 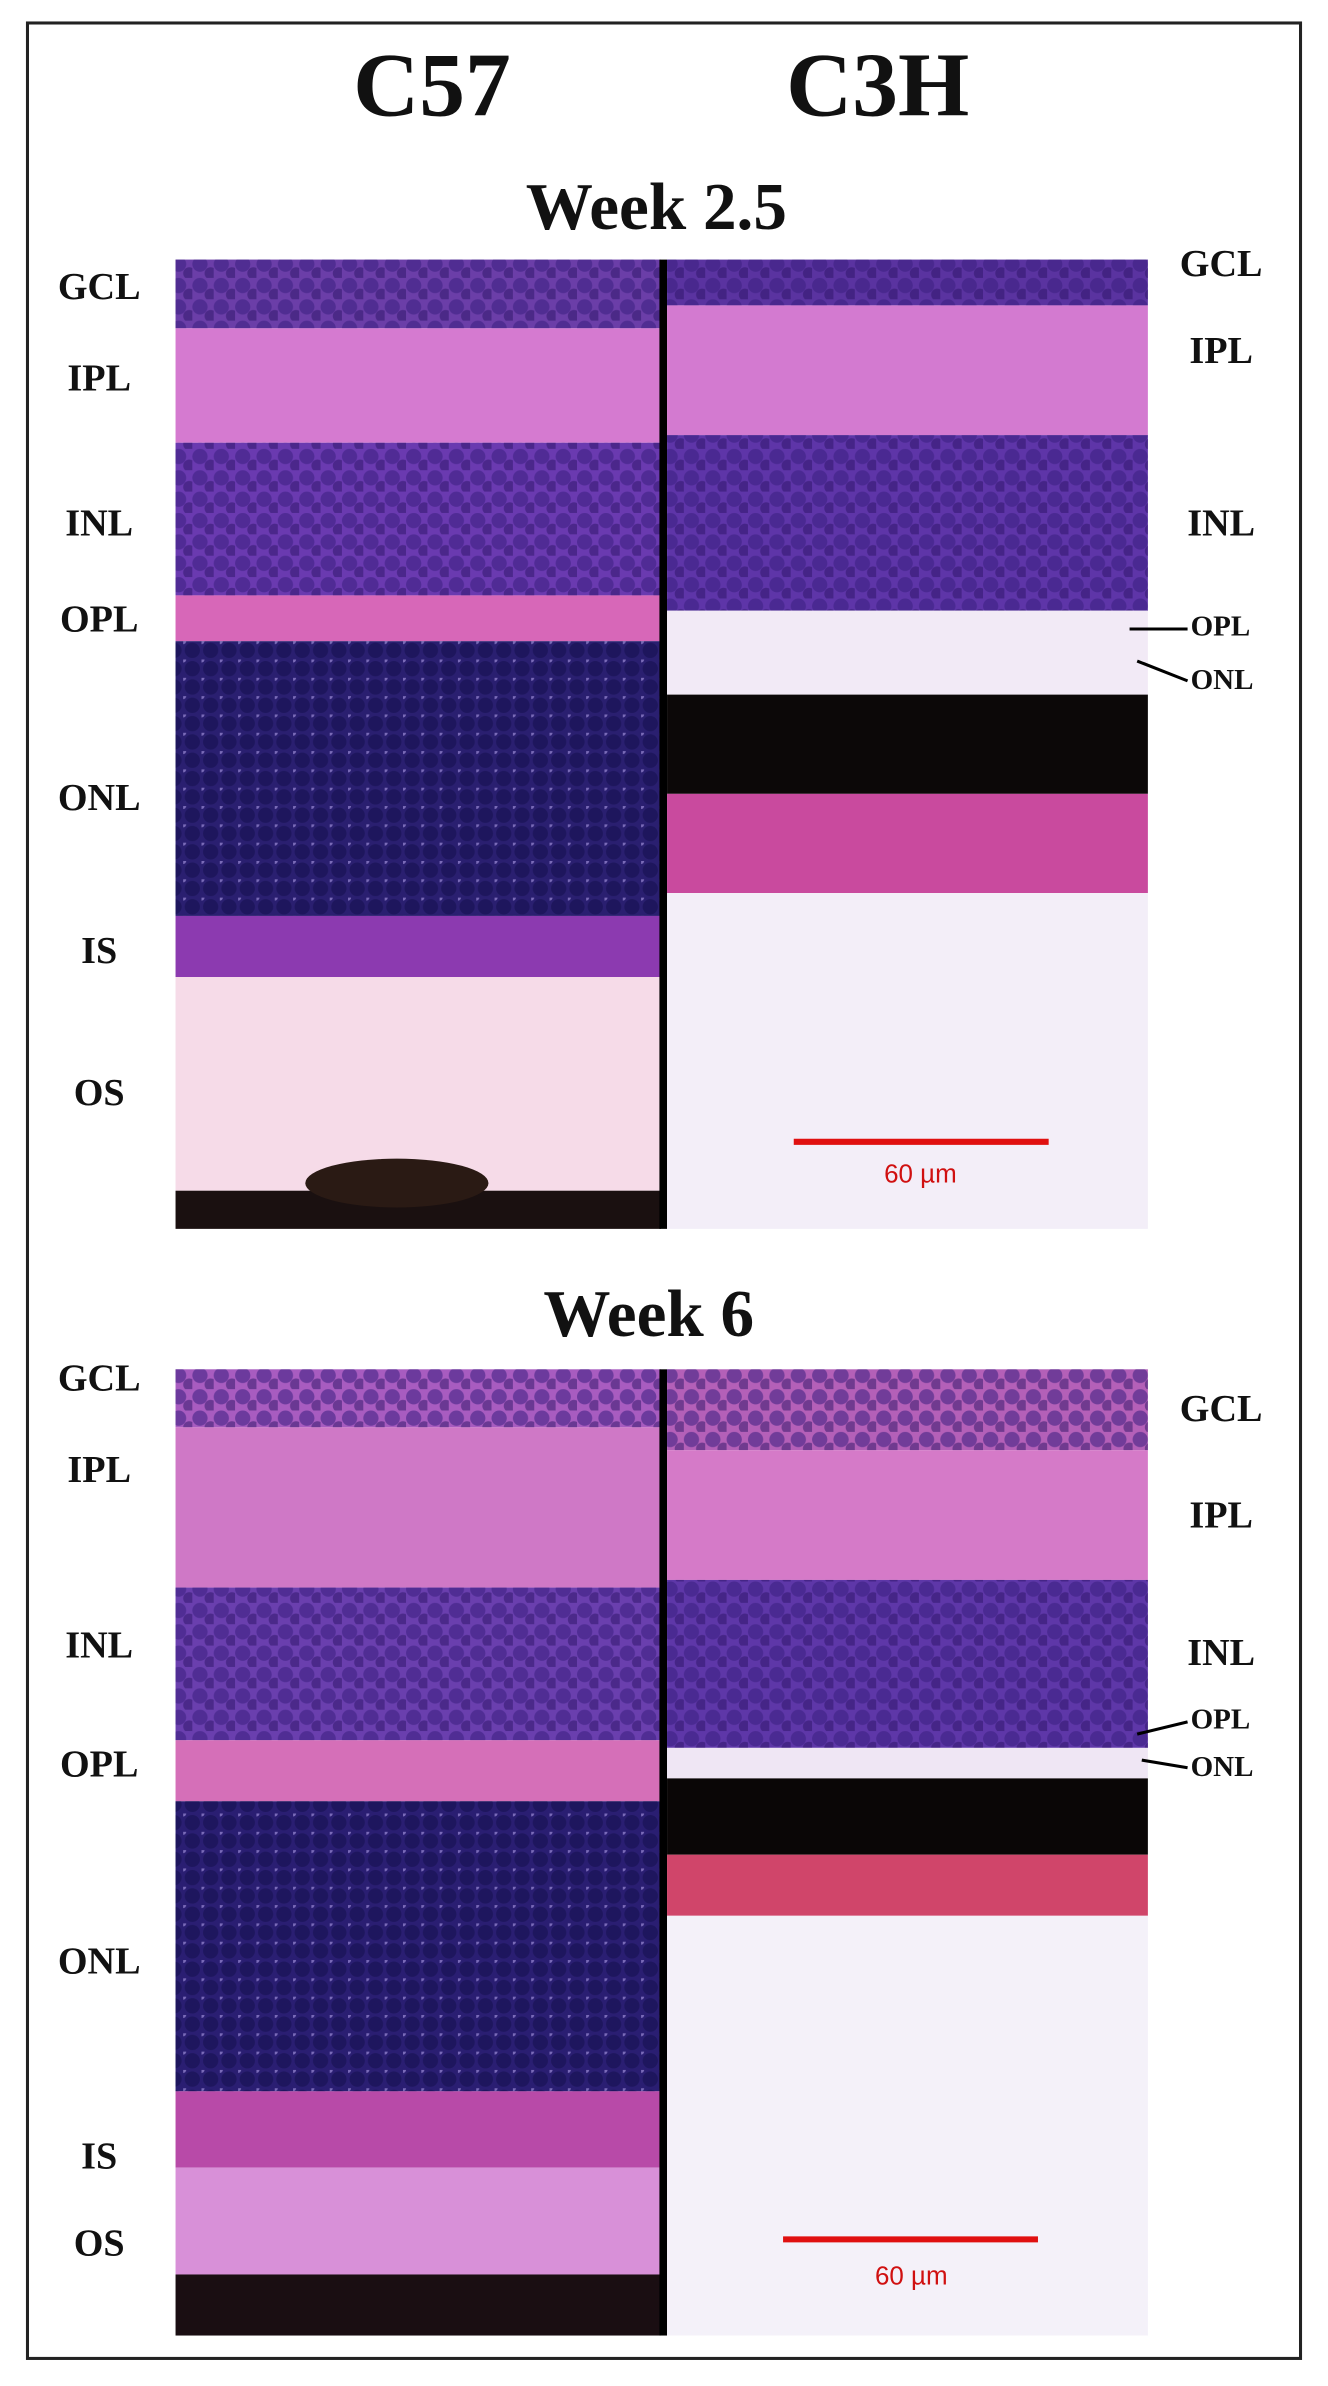 What do you see at coordinates (648, 1313) in the screenshot?
I see `panel-title: Week 6` at bounding box center [648, 1313].